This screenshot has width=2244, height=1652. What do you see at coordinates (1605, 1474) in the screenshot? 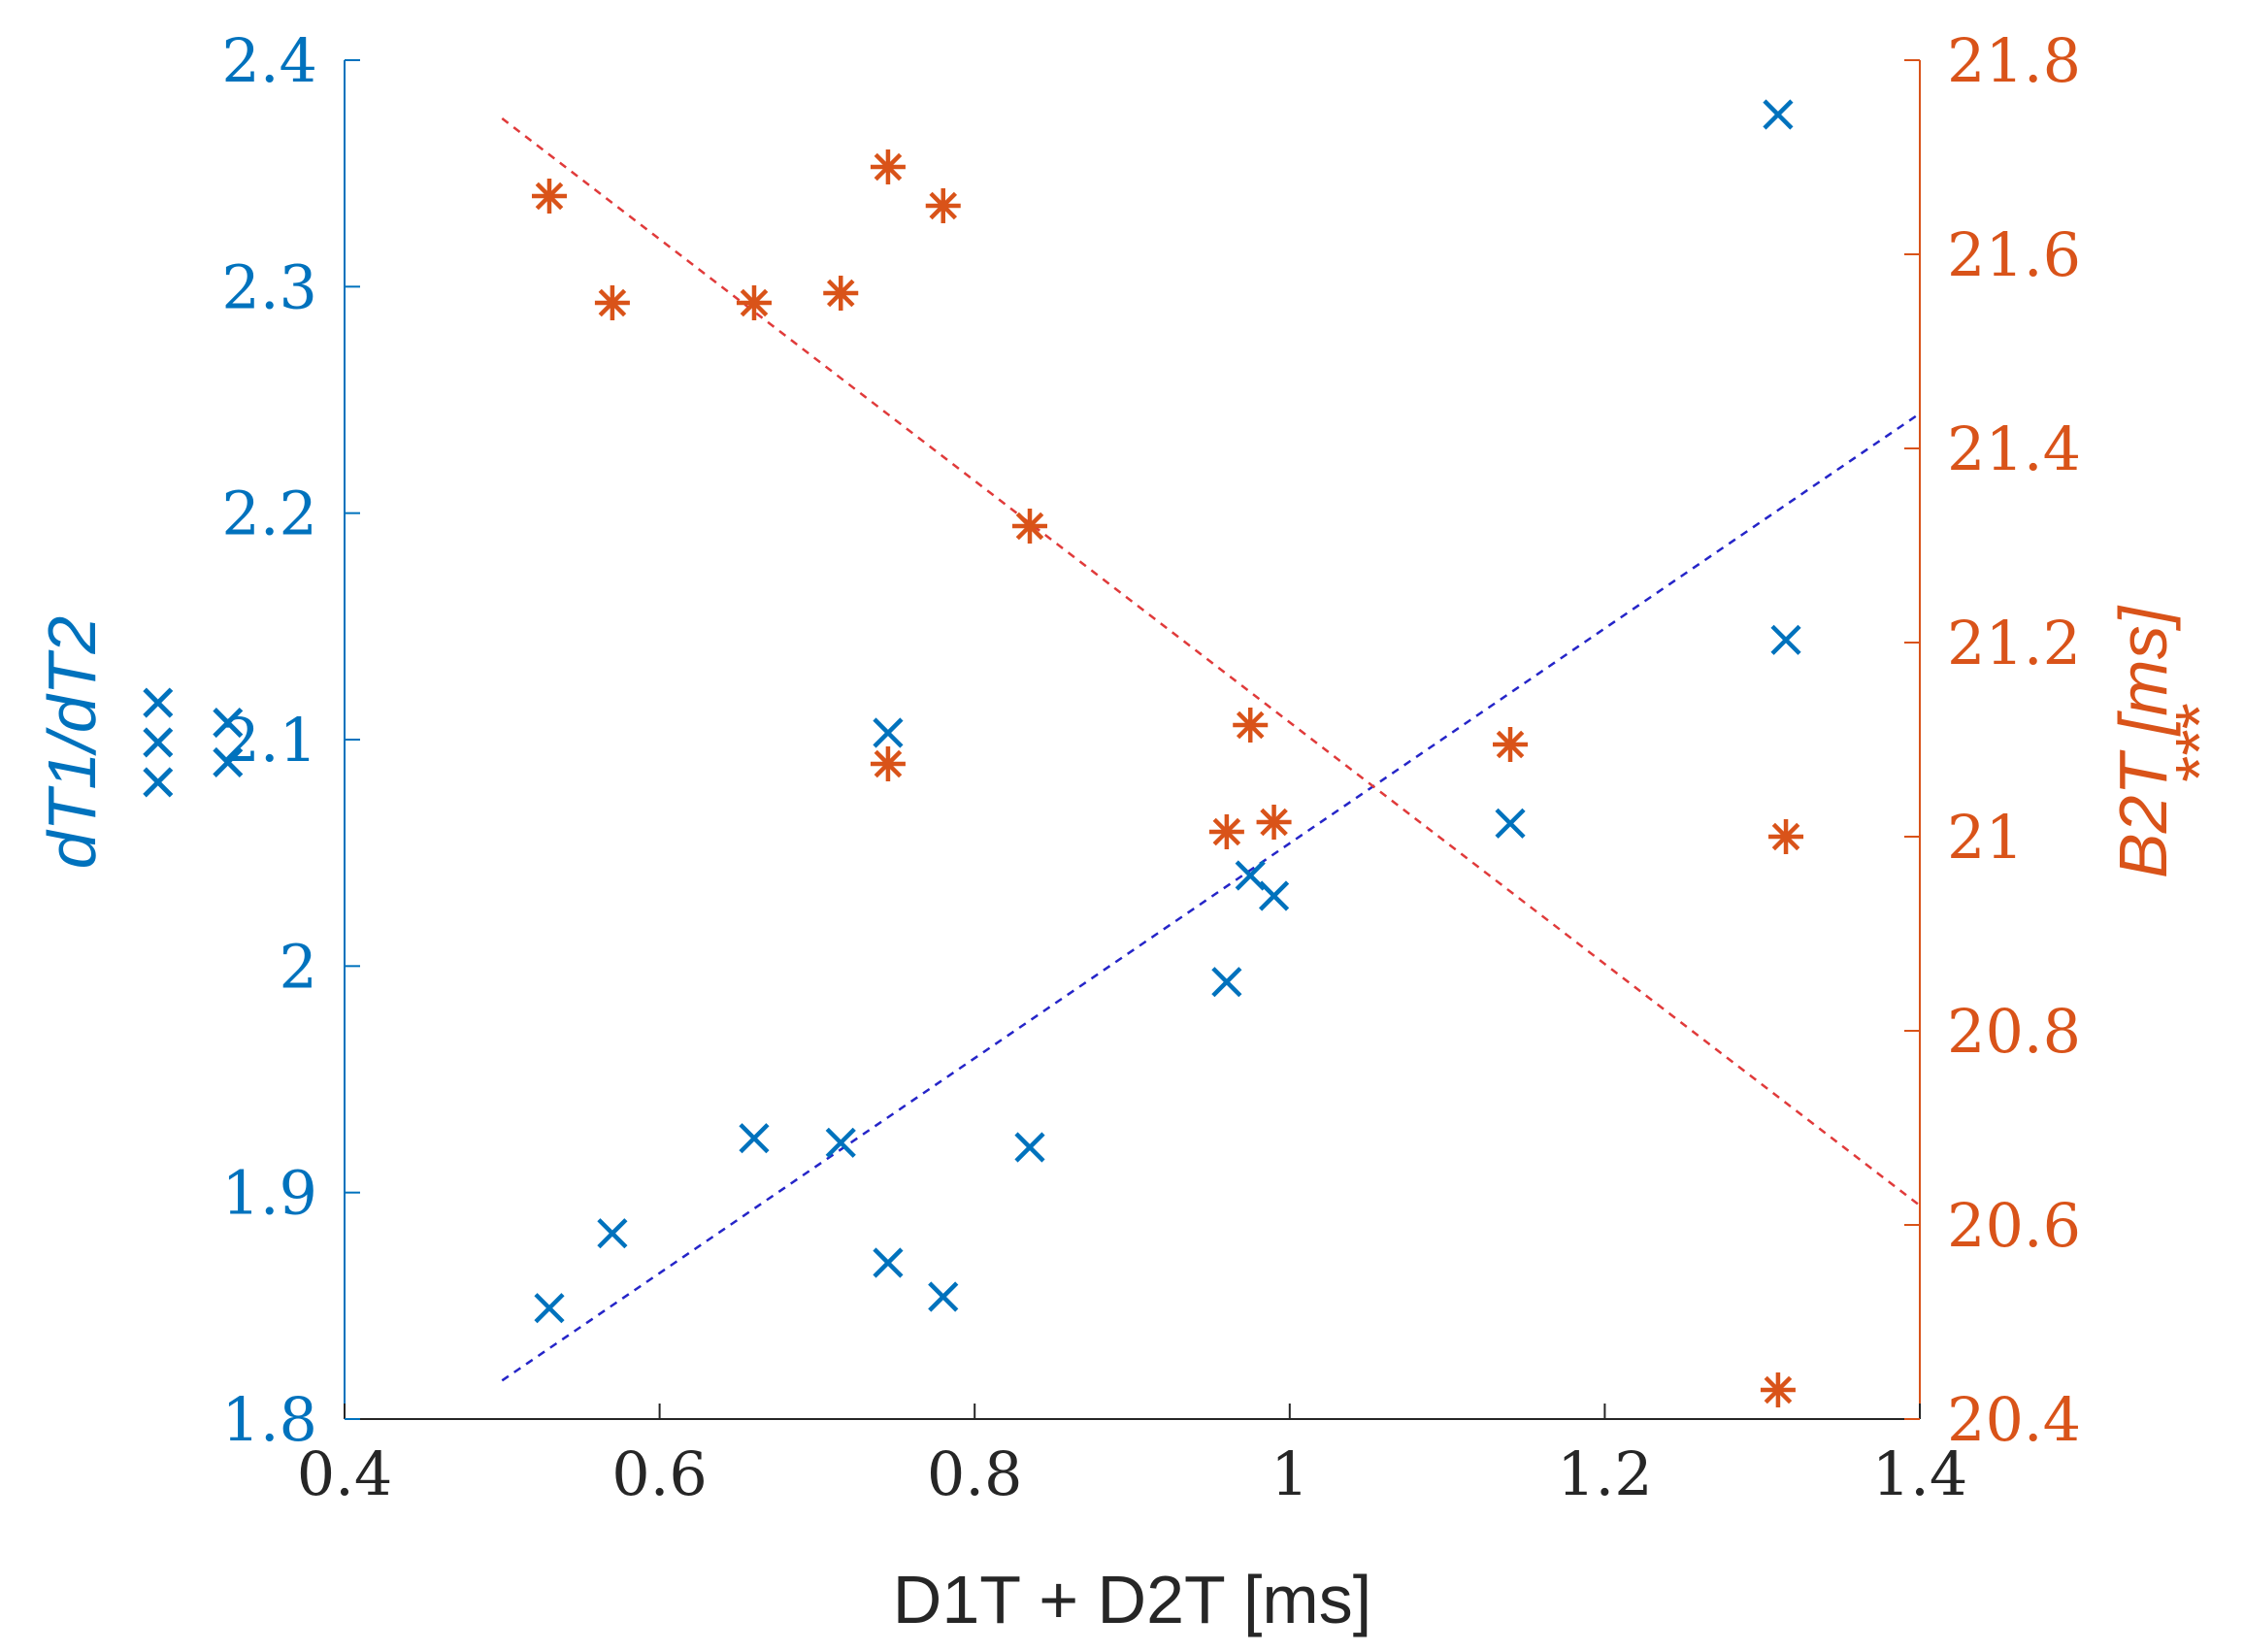
I see `x-tick-label: 1.2` at bounding box center [1605, 1474].